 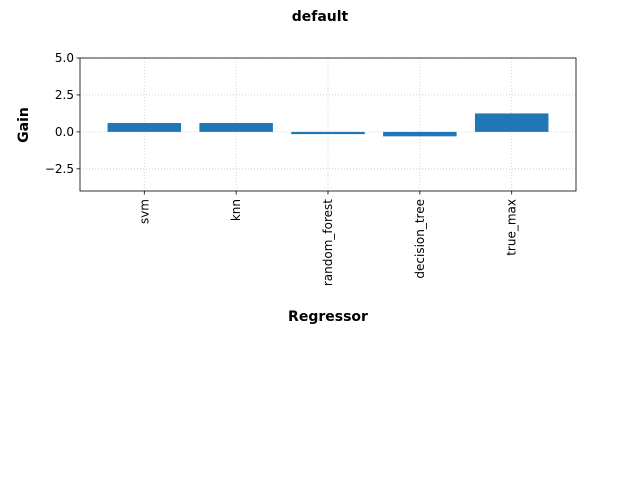 What do you see at coordinates (512, 227) in the screenshot?
I see `x-tick-label: true_max` at bounding box center [512, 227].